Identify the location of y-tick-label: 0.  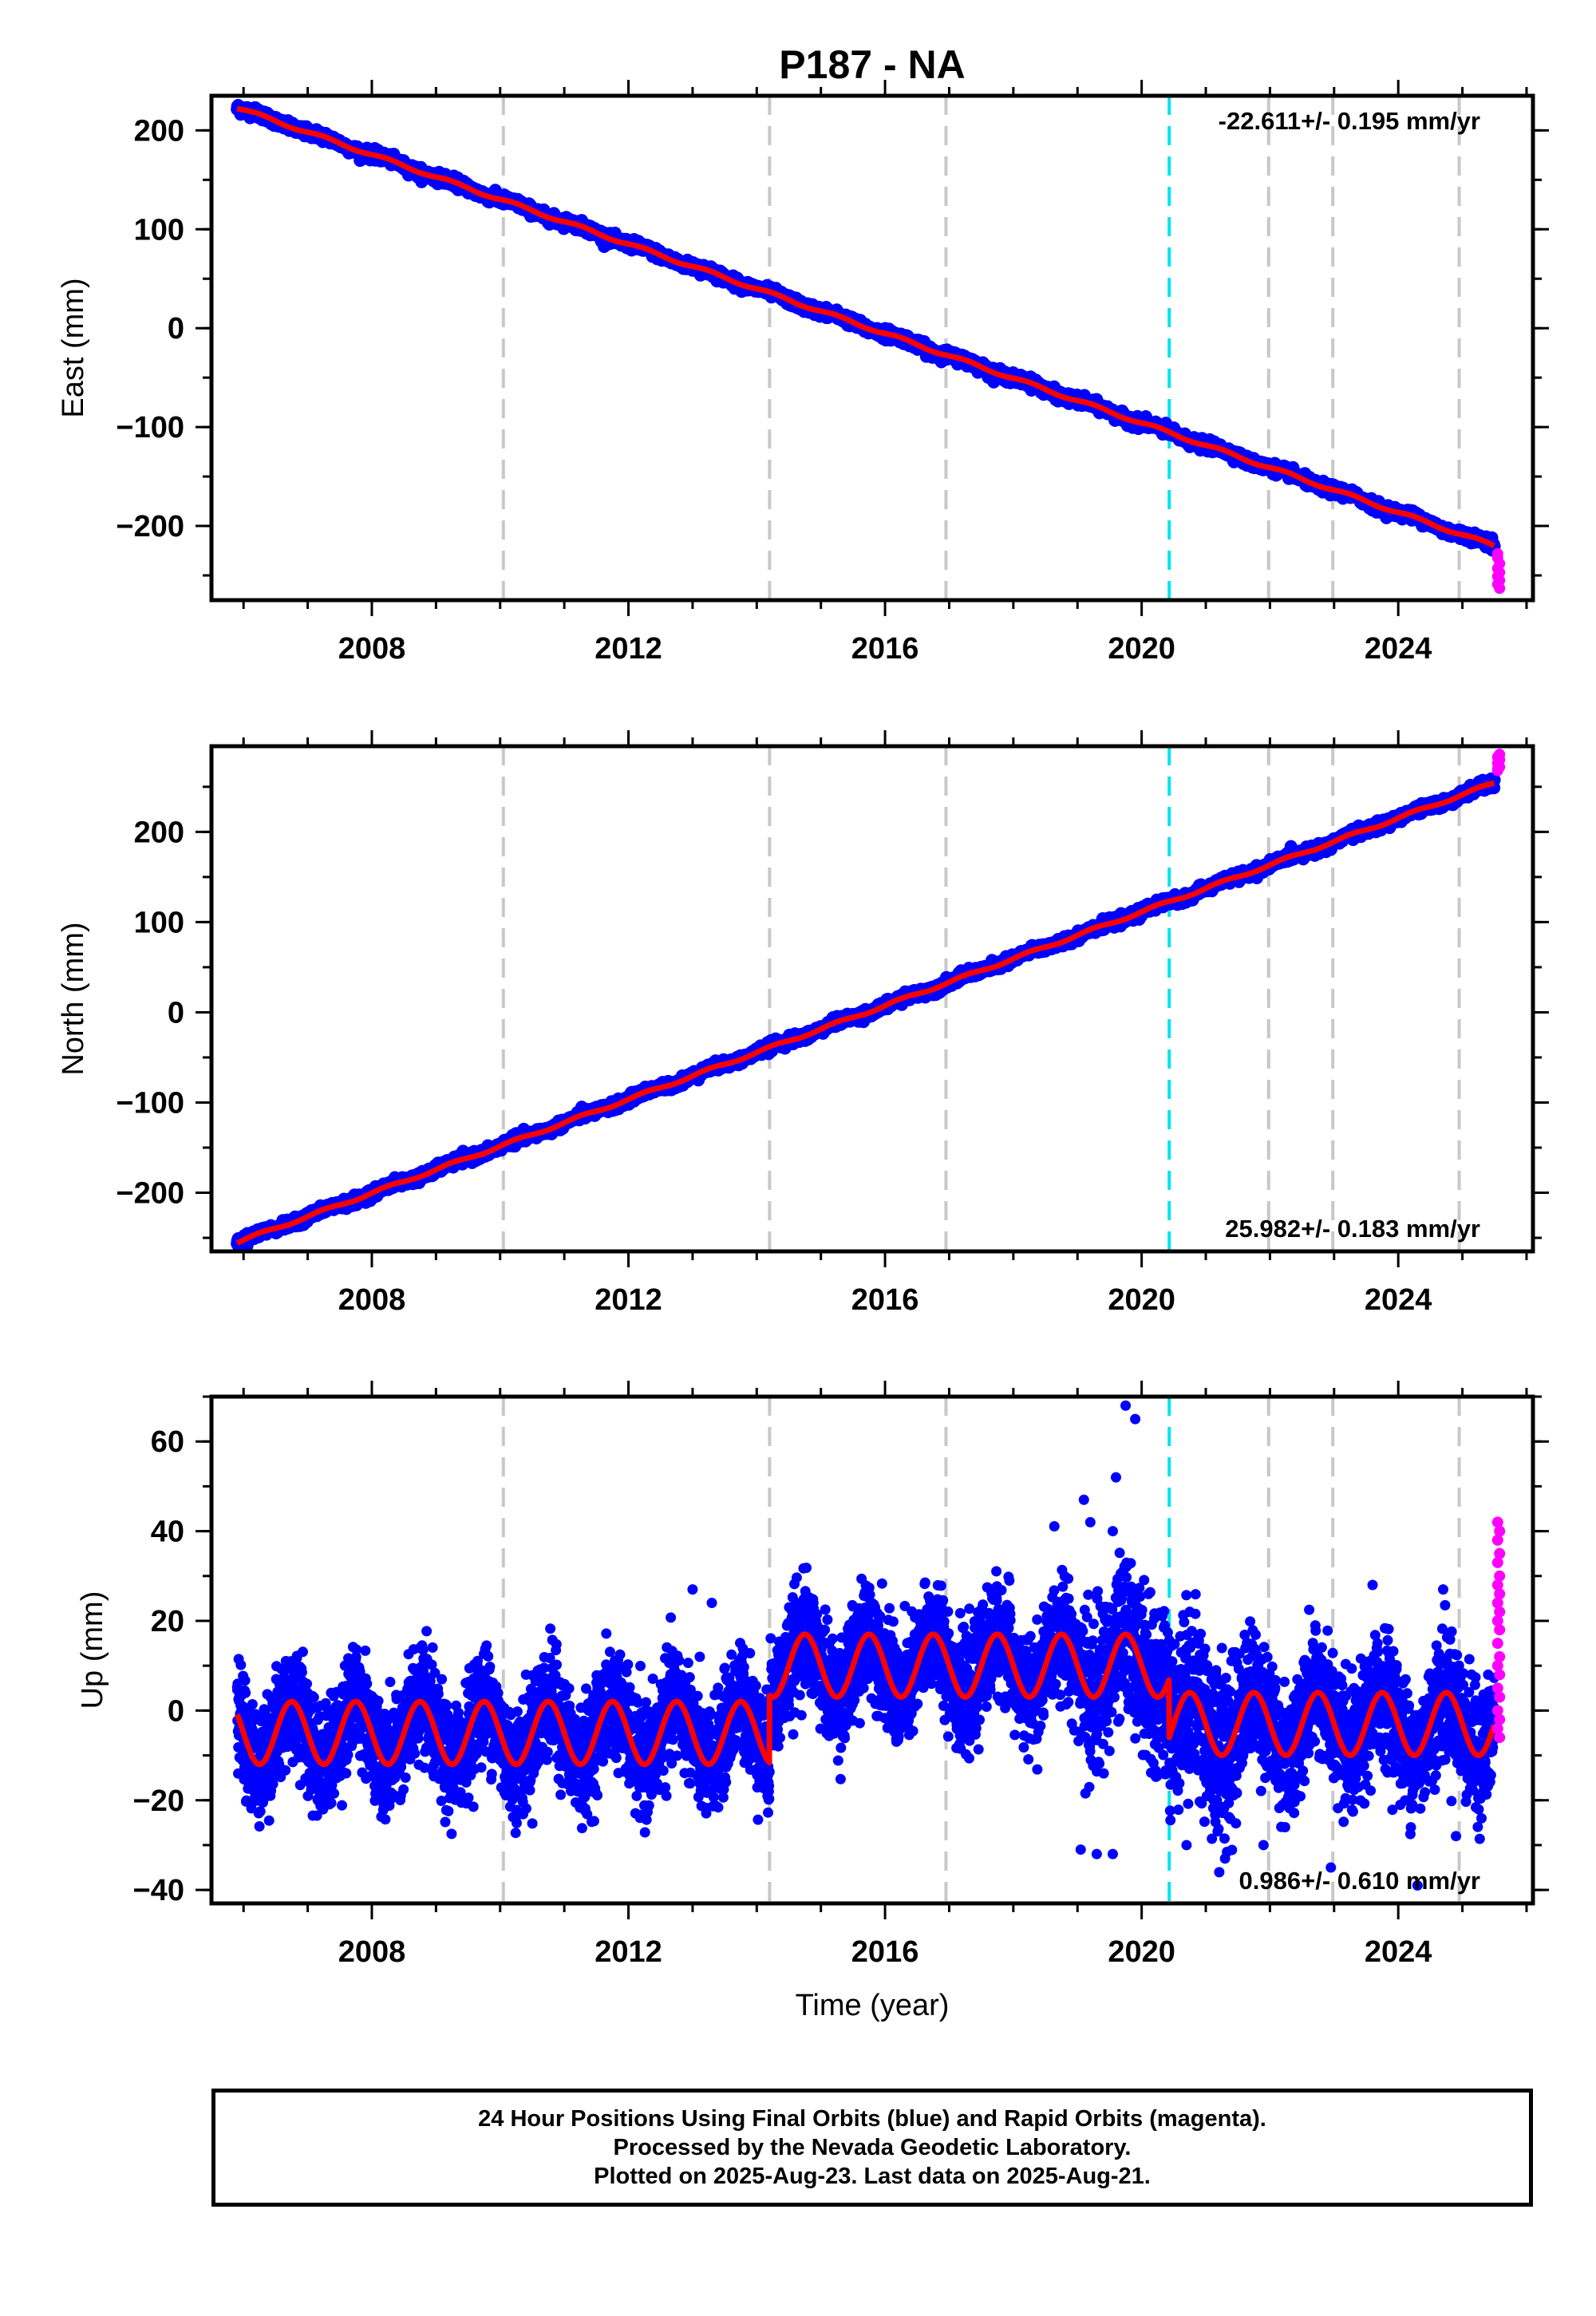
(176, 329).